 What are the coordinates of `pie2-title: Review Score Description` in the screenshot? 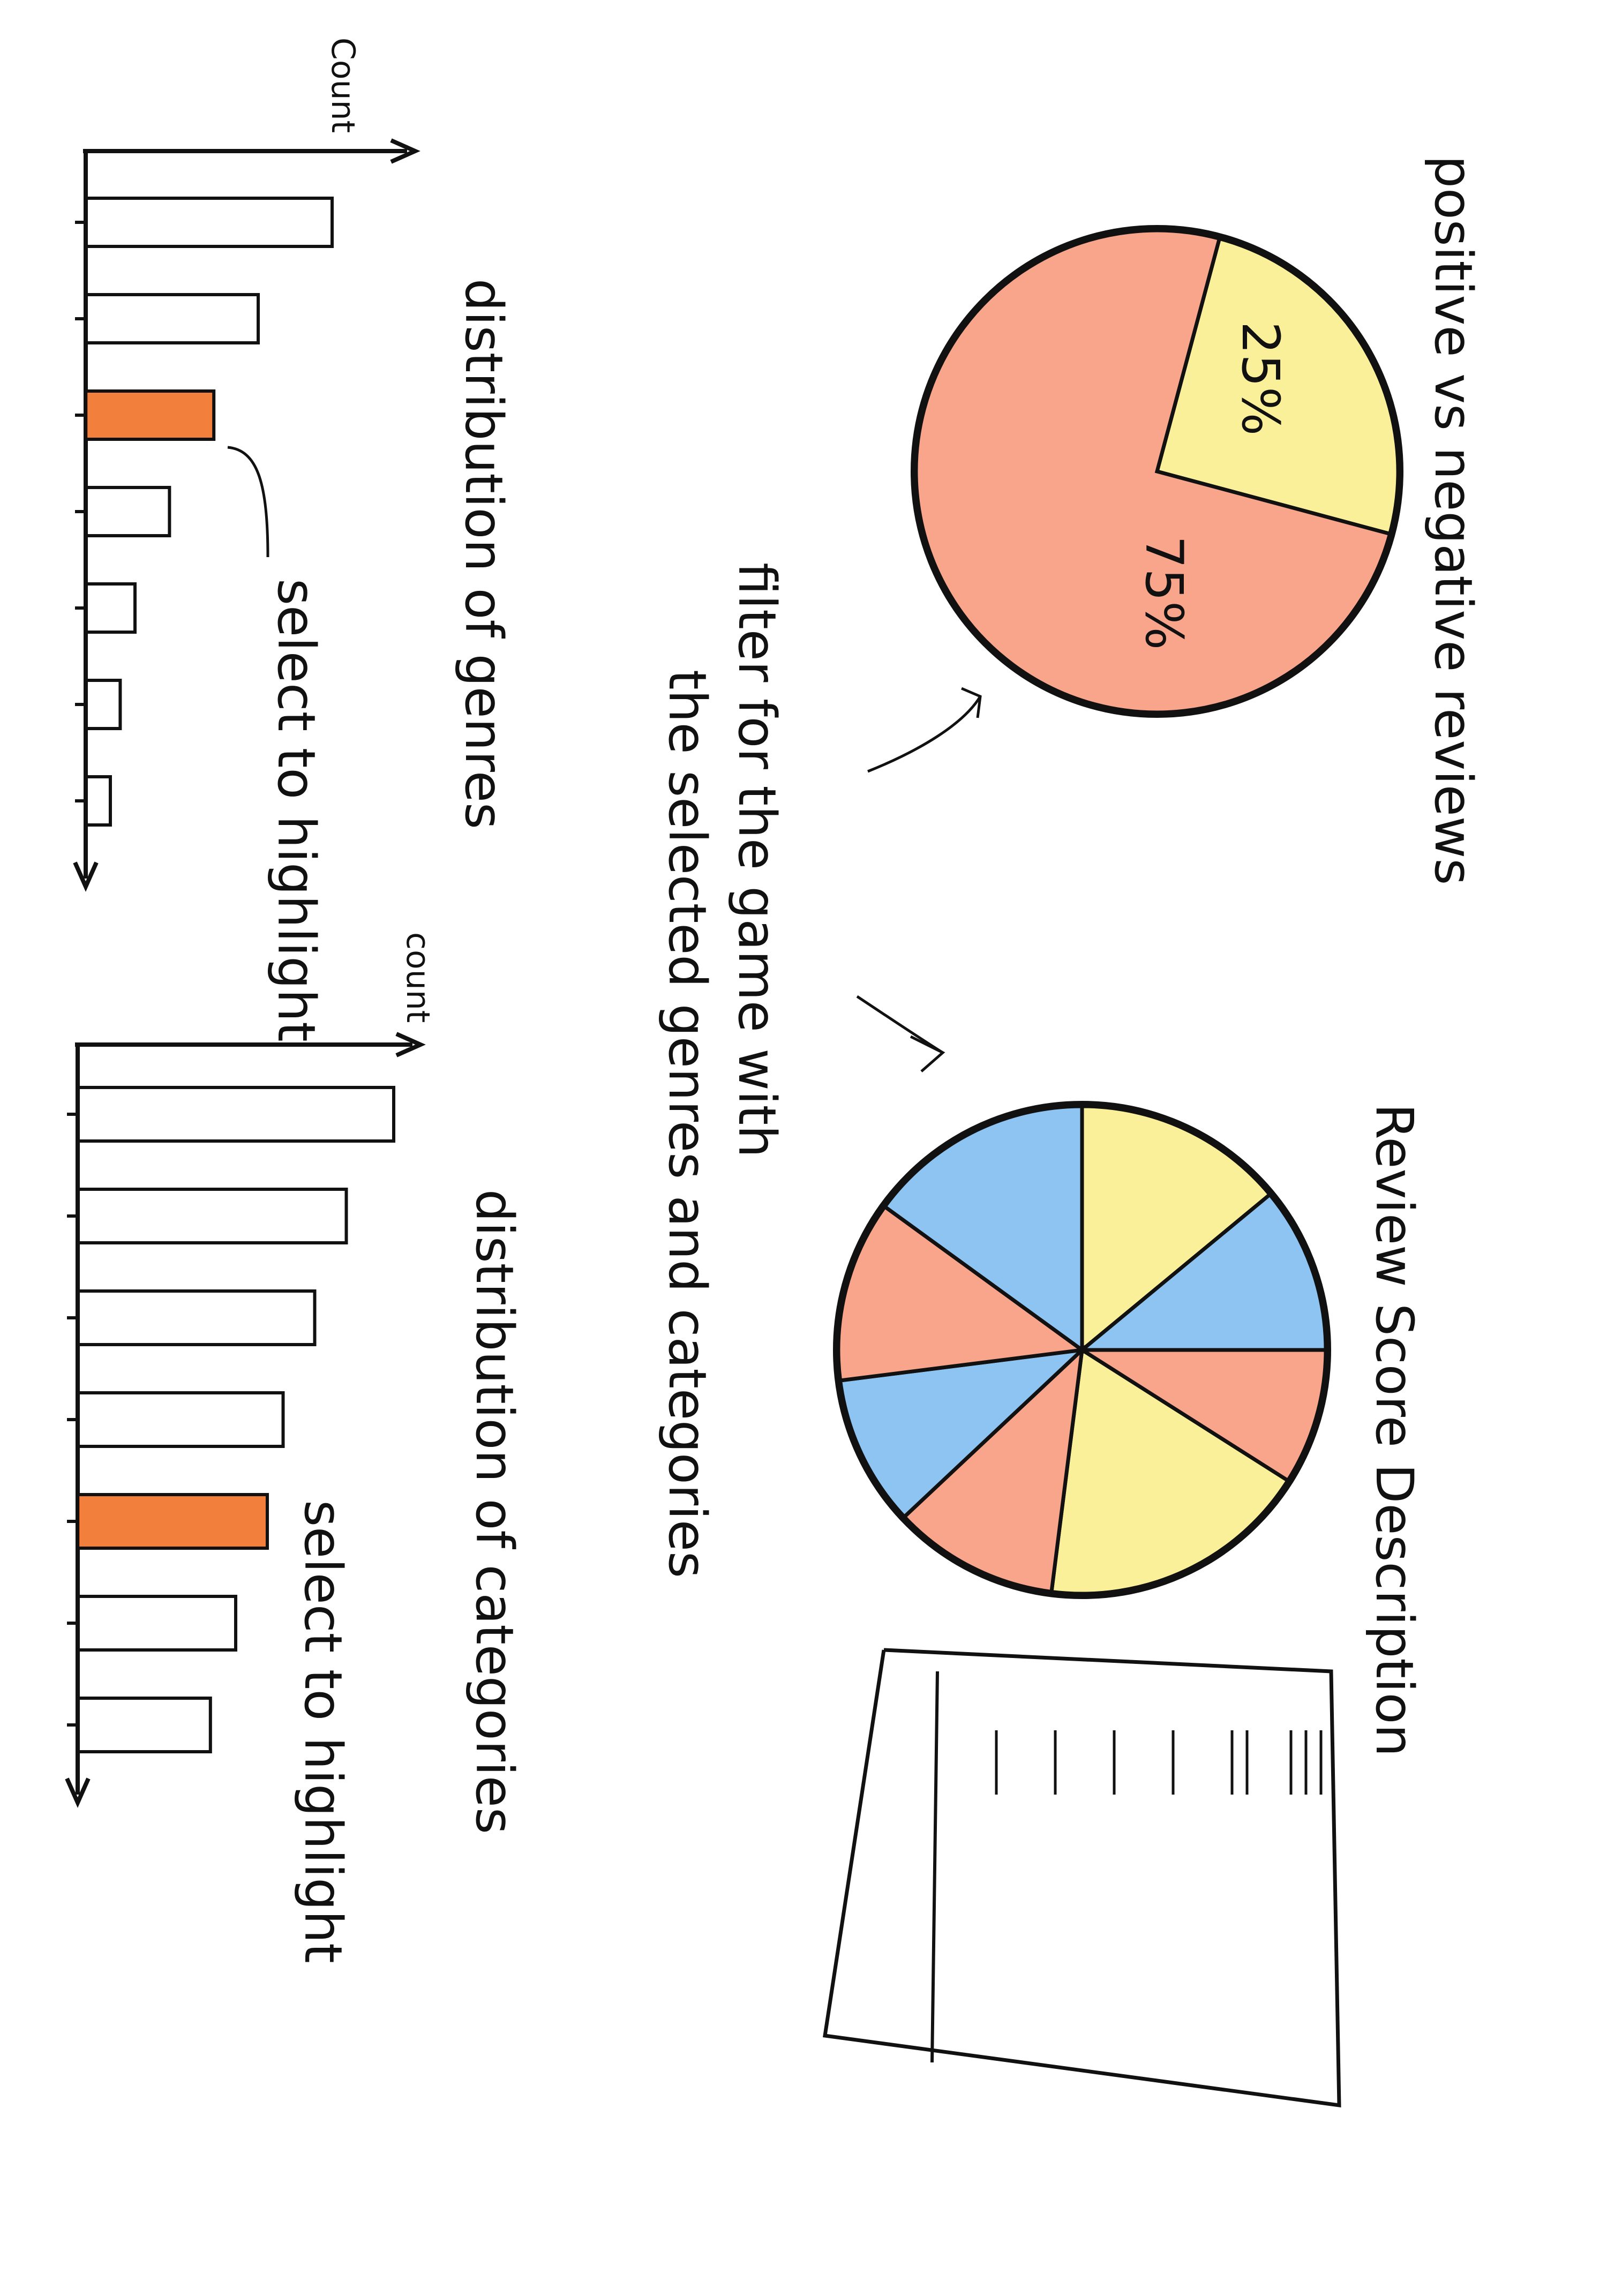 It's located at (1394, 1430).